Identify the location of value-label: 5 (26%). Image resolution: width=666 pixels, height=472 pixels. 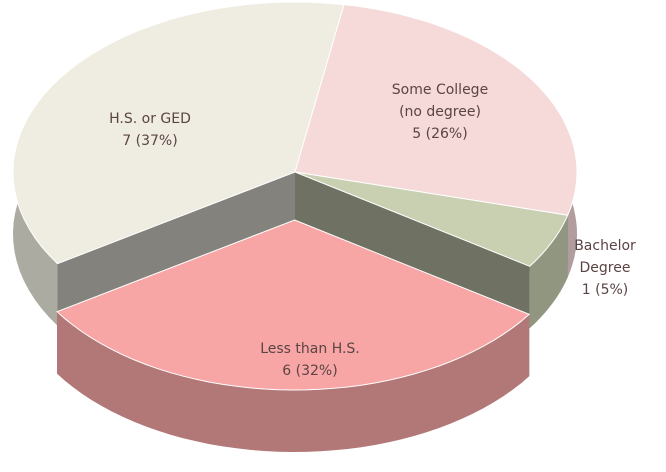
(440, 134).